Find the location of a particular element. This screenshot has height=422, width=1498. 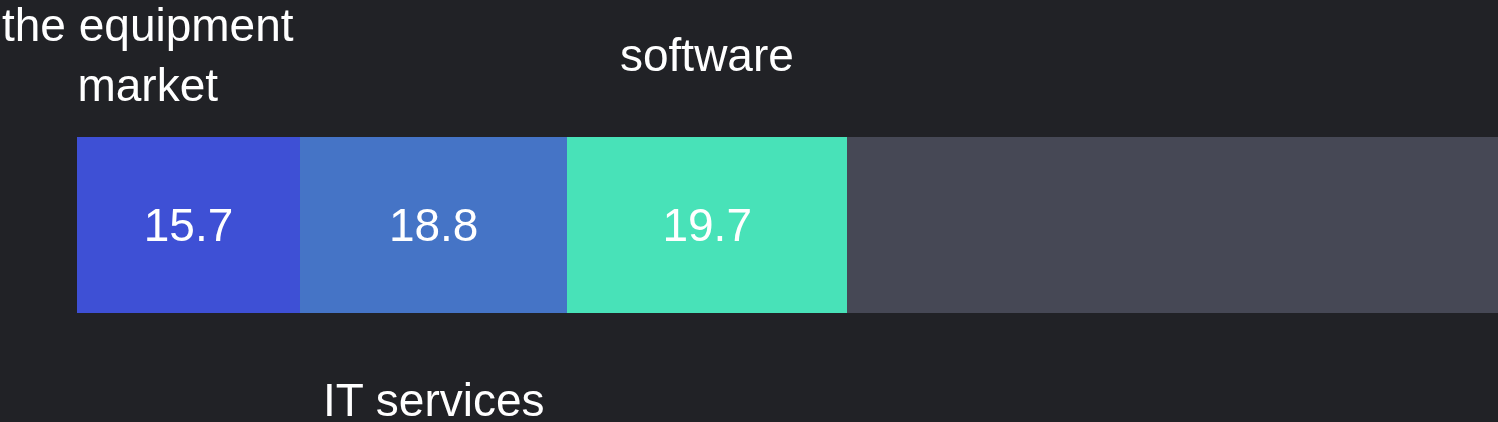

data-label: 18.8 is located at coordinates (433, 225).